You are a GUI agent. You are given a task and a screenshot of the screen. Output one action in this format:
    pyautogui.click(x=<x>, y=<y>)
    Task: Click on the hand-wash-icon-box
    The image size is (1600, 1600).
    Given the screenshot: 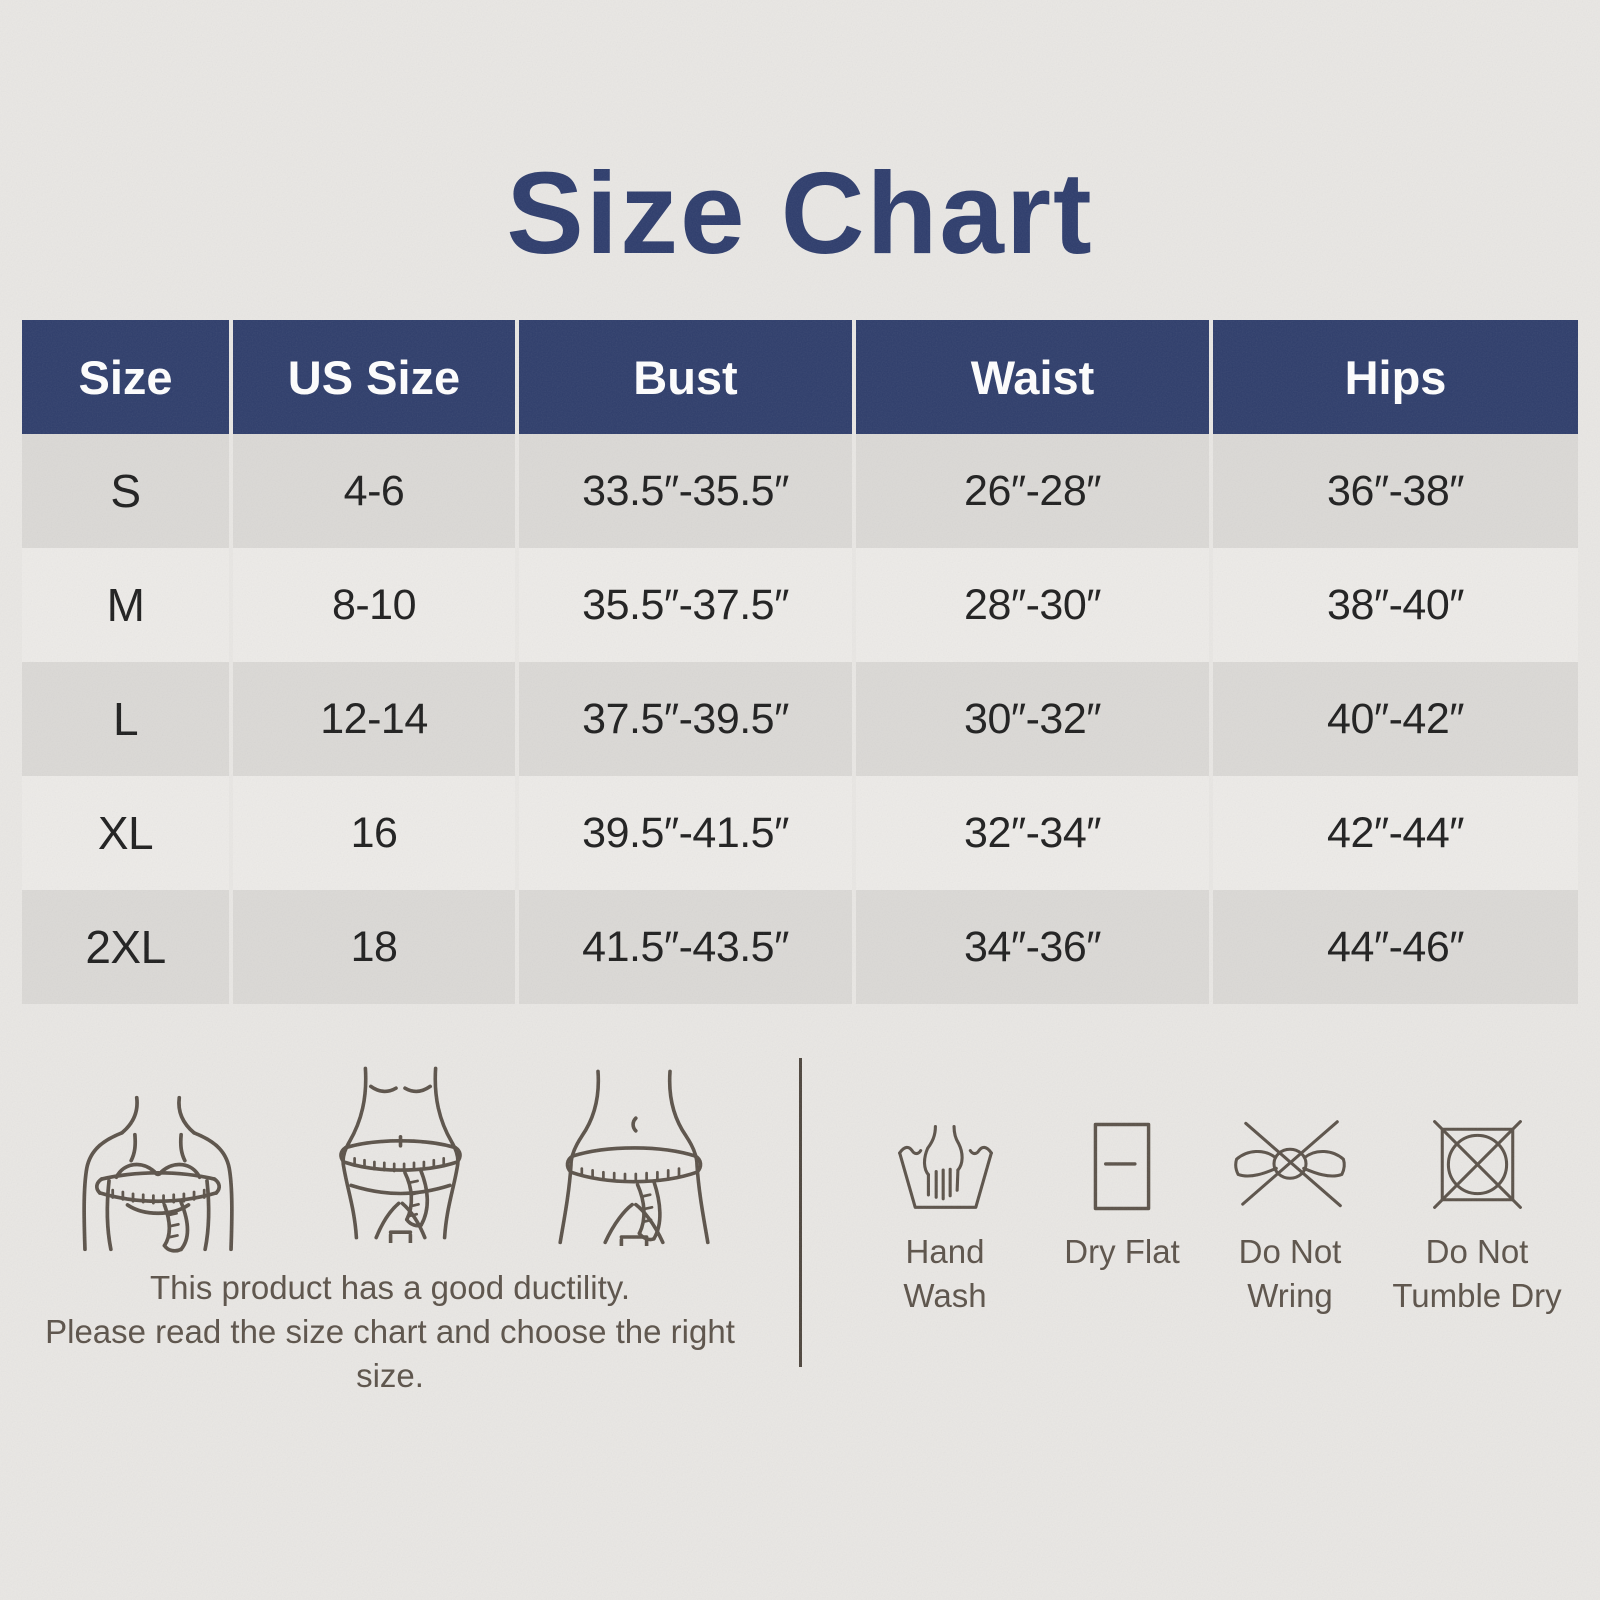 What is the action you would take?
    pyautogui.click(x=945, y=1156)
    